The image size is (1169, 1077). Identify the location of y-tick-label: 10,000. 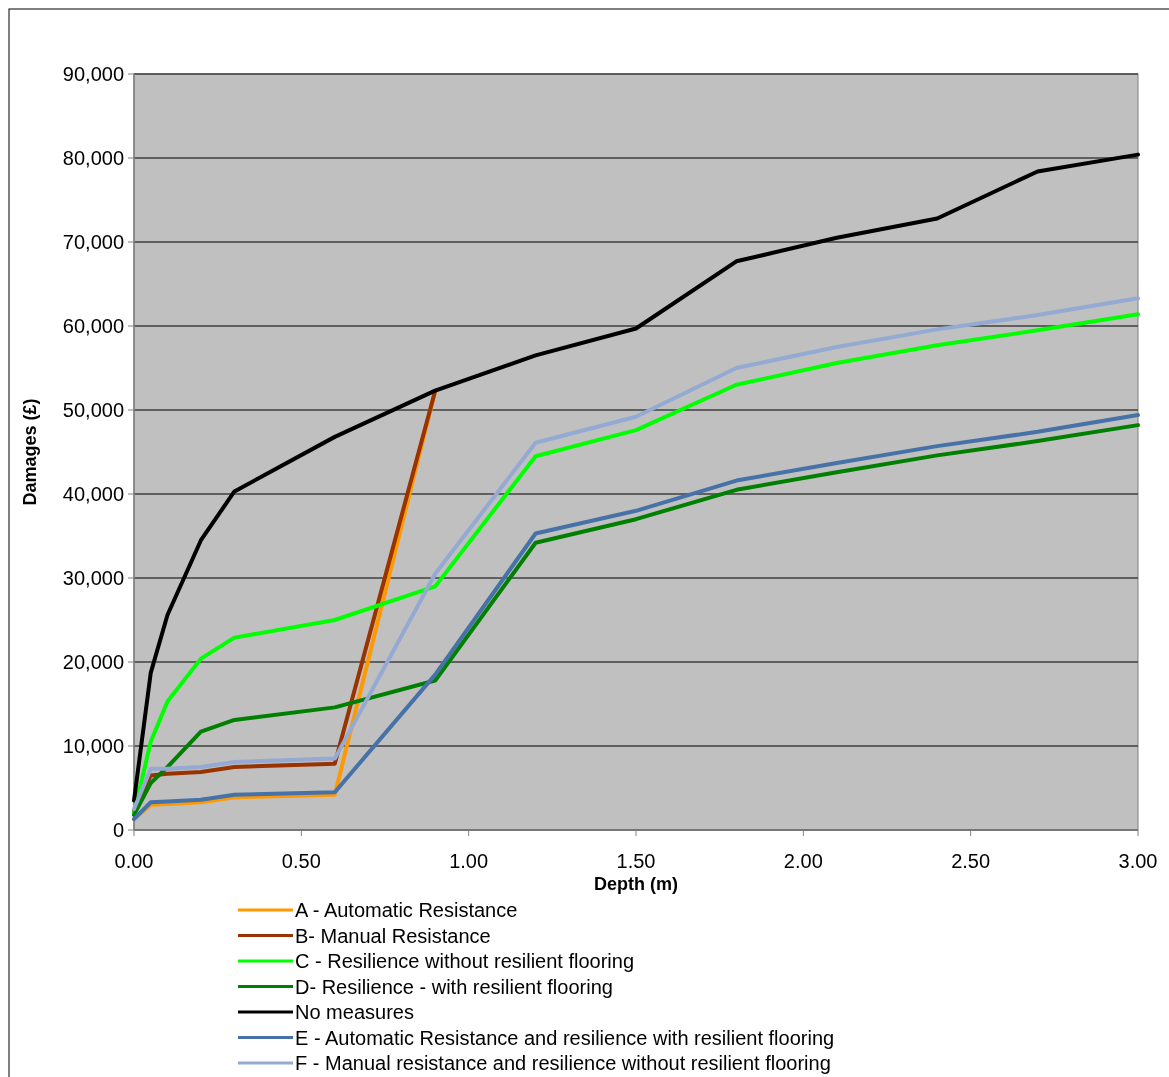
(93, 746).